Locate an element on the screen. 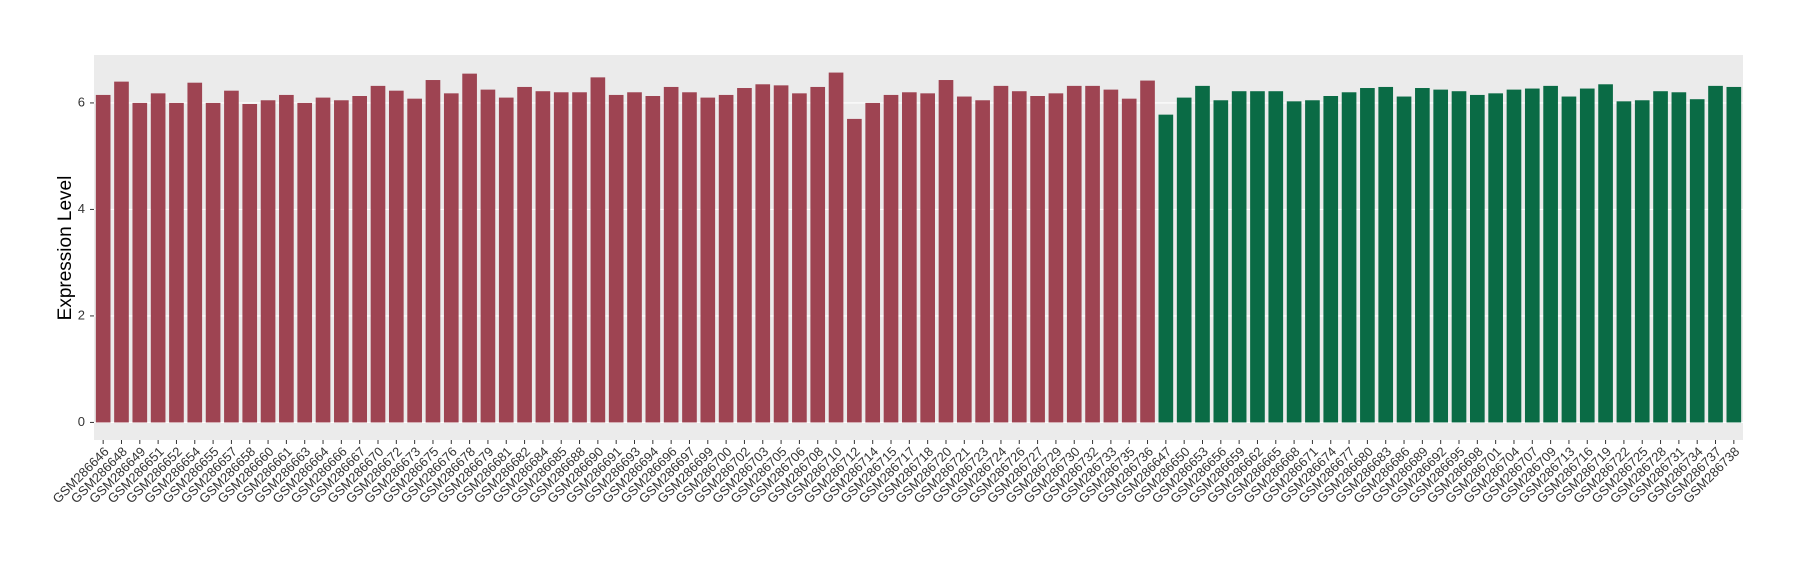 This screenshot has width=1800, height=580. y-axis-label: Expression Level is located at coordinates (65, 248).